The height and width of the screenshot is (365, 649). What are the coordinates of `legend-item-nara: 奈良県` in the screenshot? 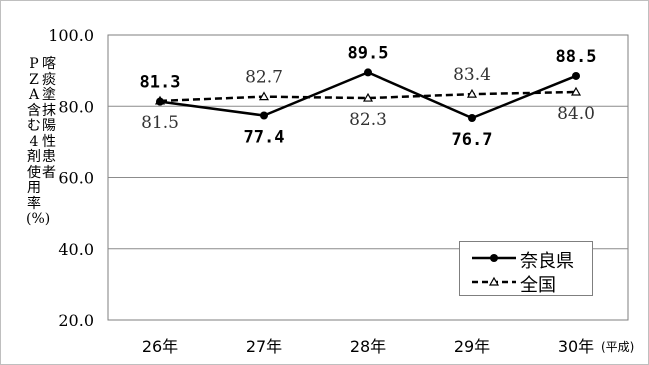 It's located at (530, 259).